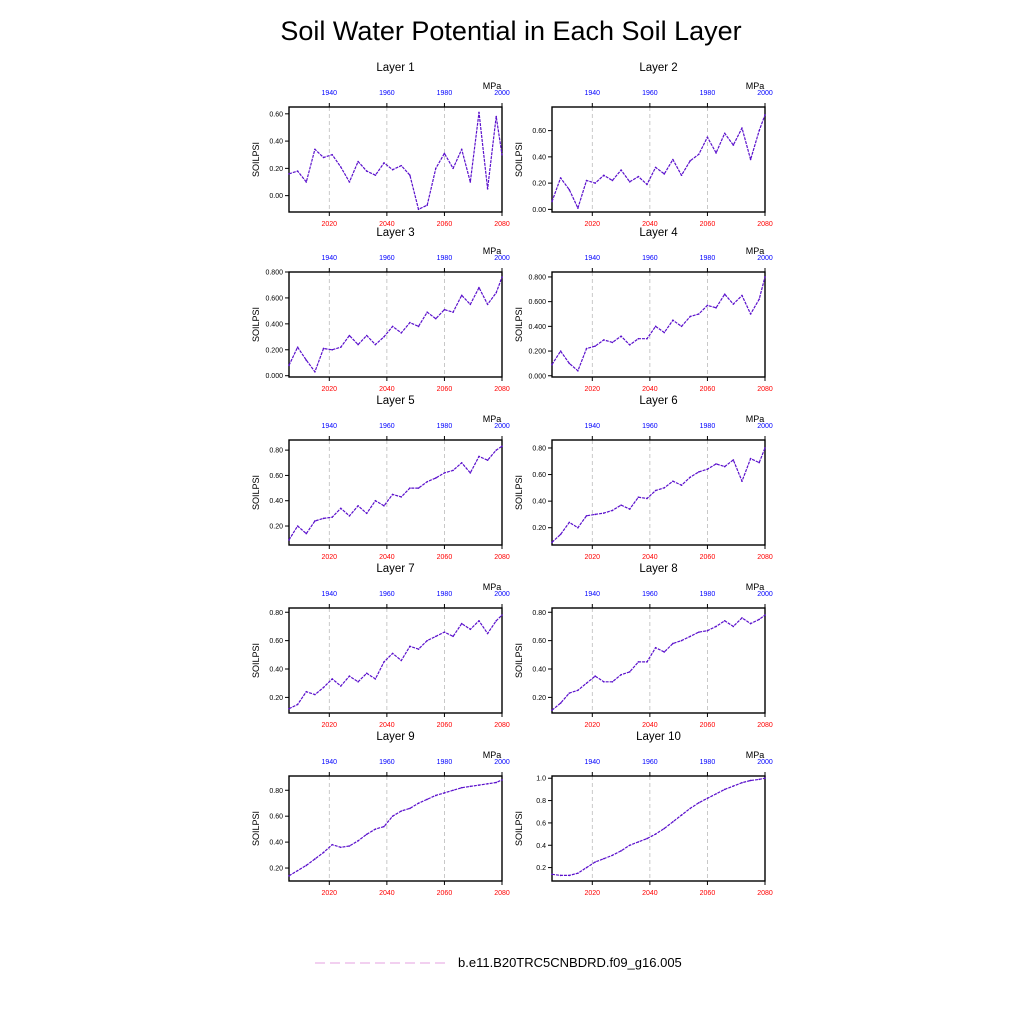  What do you see at coordinates (658, 492) in the screenshot?
I see `plot-frame` at bounding box center [658, 492].